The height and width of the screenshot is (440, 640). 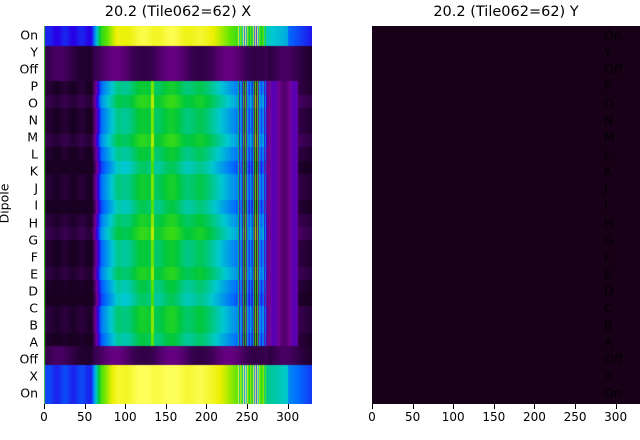 I want to click on dipole-left-item: K, so click(x=33, y=171).